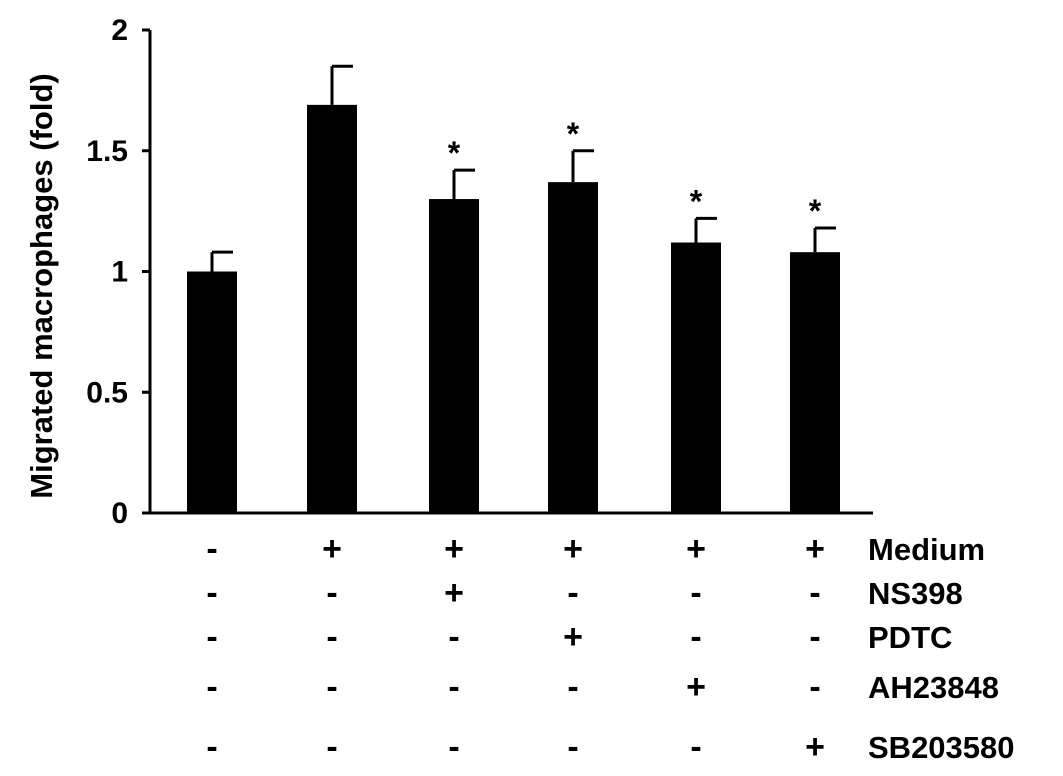 The image size is (1063, 776). Describe the element at coordinates (915, 593) in the screenshot. I see `treatment-label: NS398` at that location.